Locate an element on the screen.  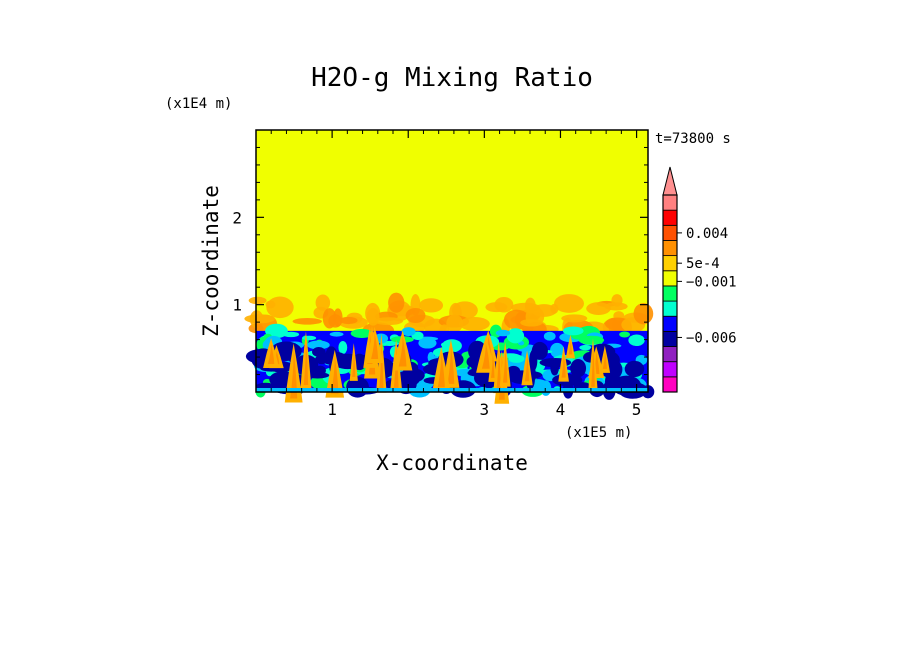
y-tick-label: 1 is located at coordinates (237, 305).